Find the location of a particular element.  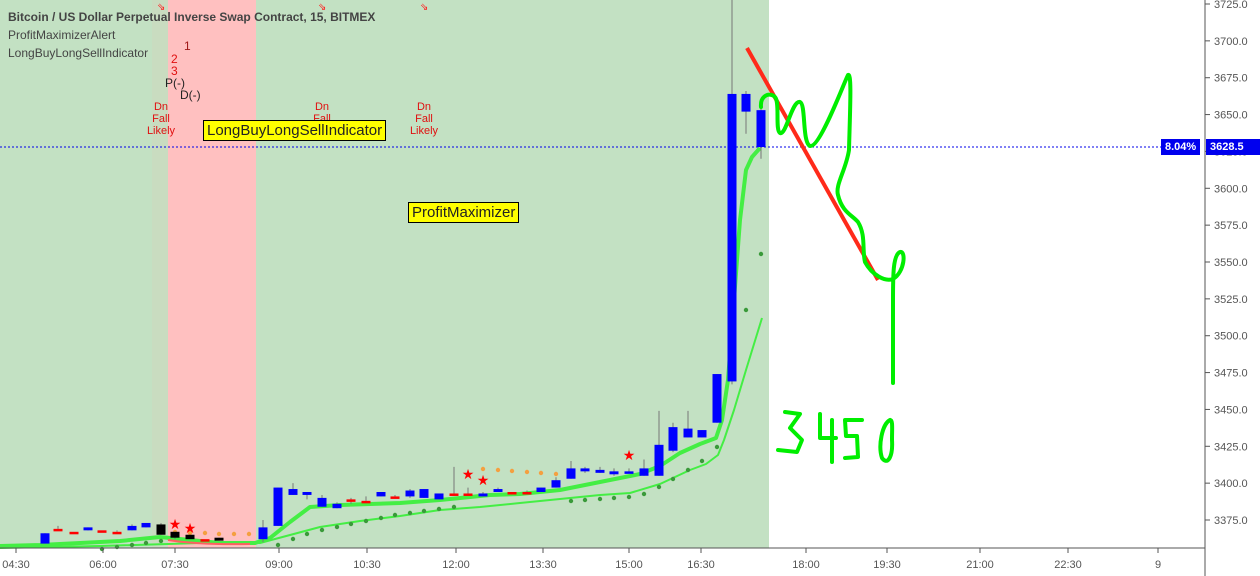

longbuy-indicator-label: LongBuyLongSellIndicator is located at coordinates (295, 130).